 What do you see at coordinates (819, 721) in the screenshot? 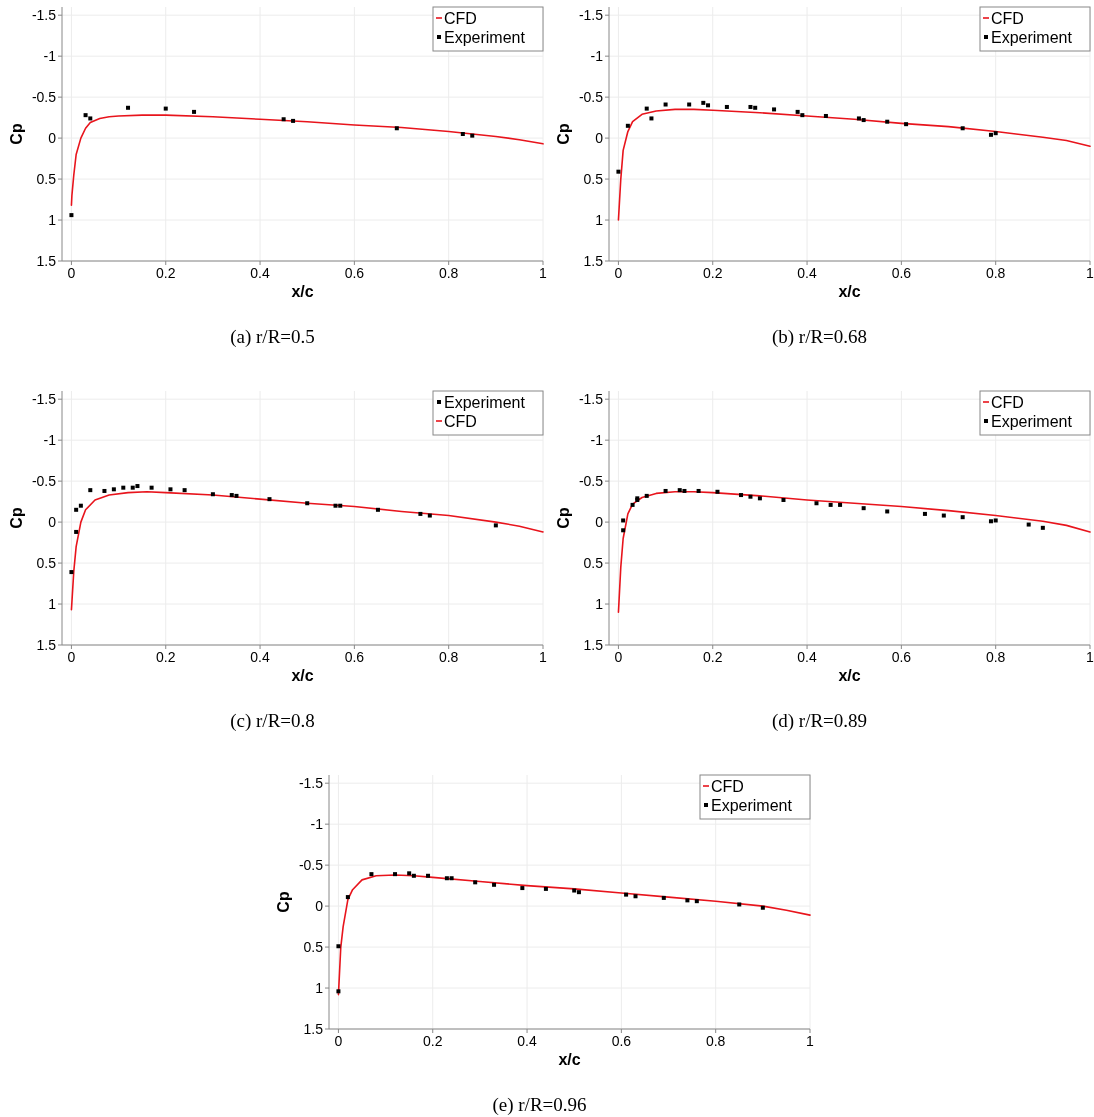
I see `text: (d) r/R=0.89` at bounding box center [819, 721].